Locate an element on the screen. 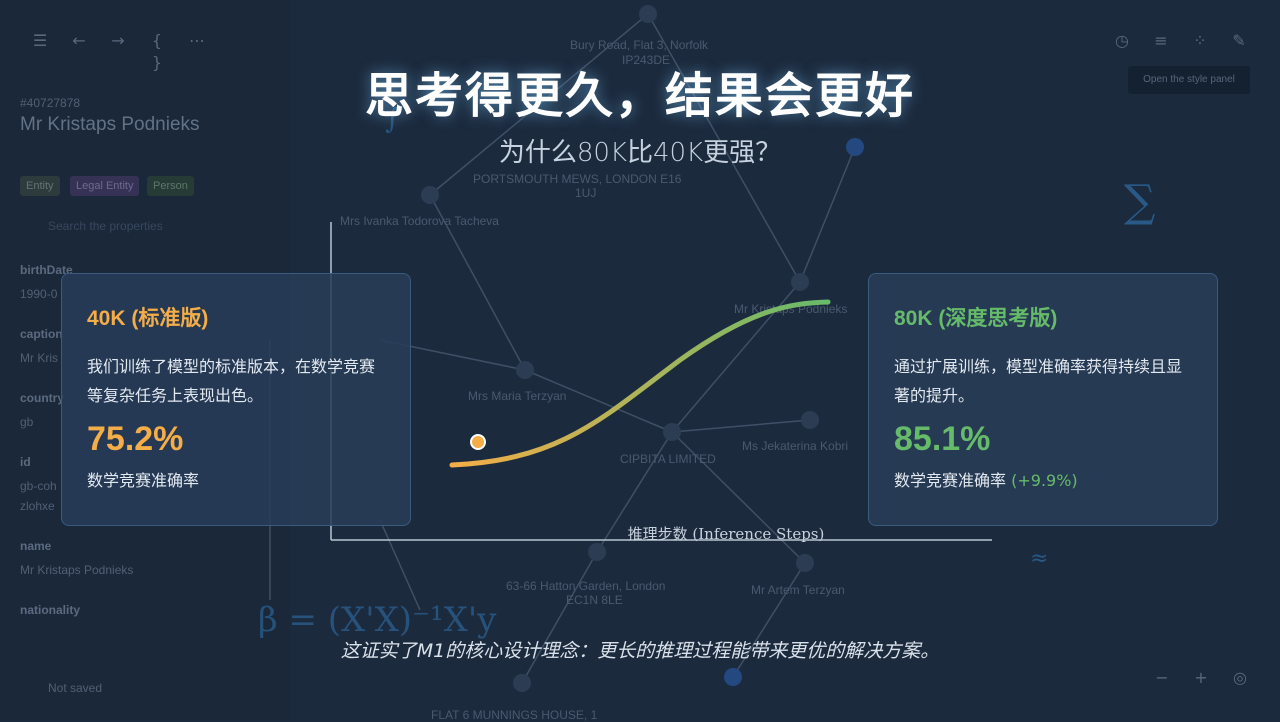  start-point-marker is located at coordinates (478, 442).